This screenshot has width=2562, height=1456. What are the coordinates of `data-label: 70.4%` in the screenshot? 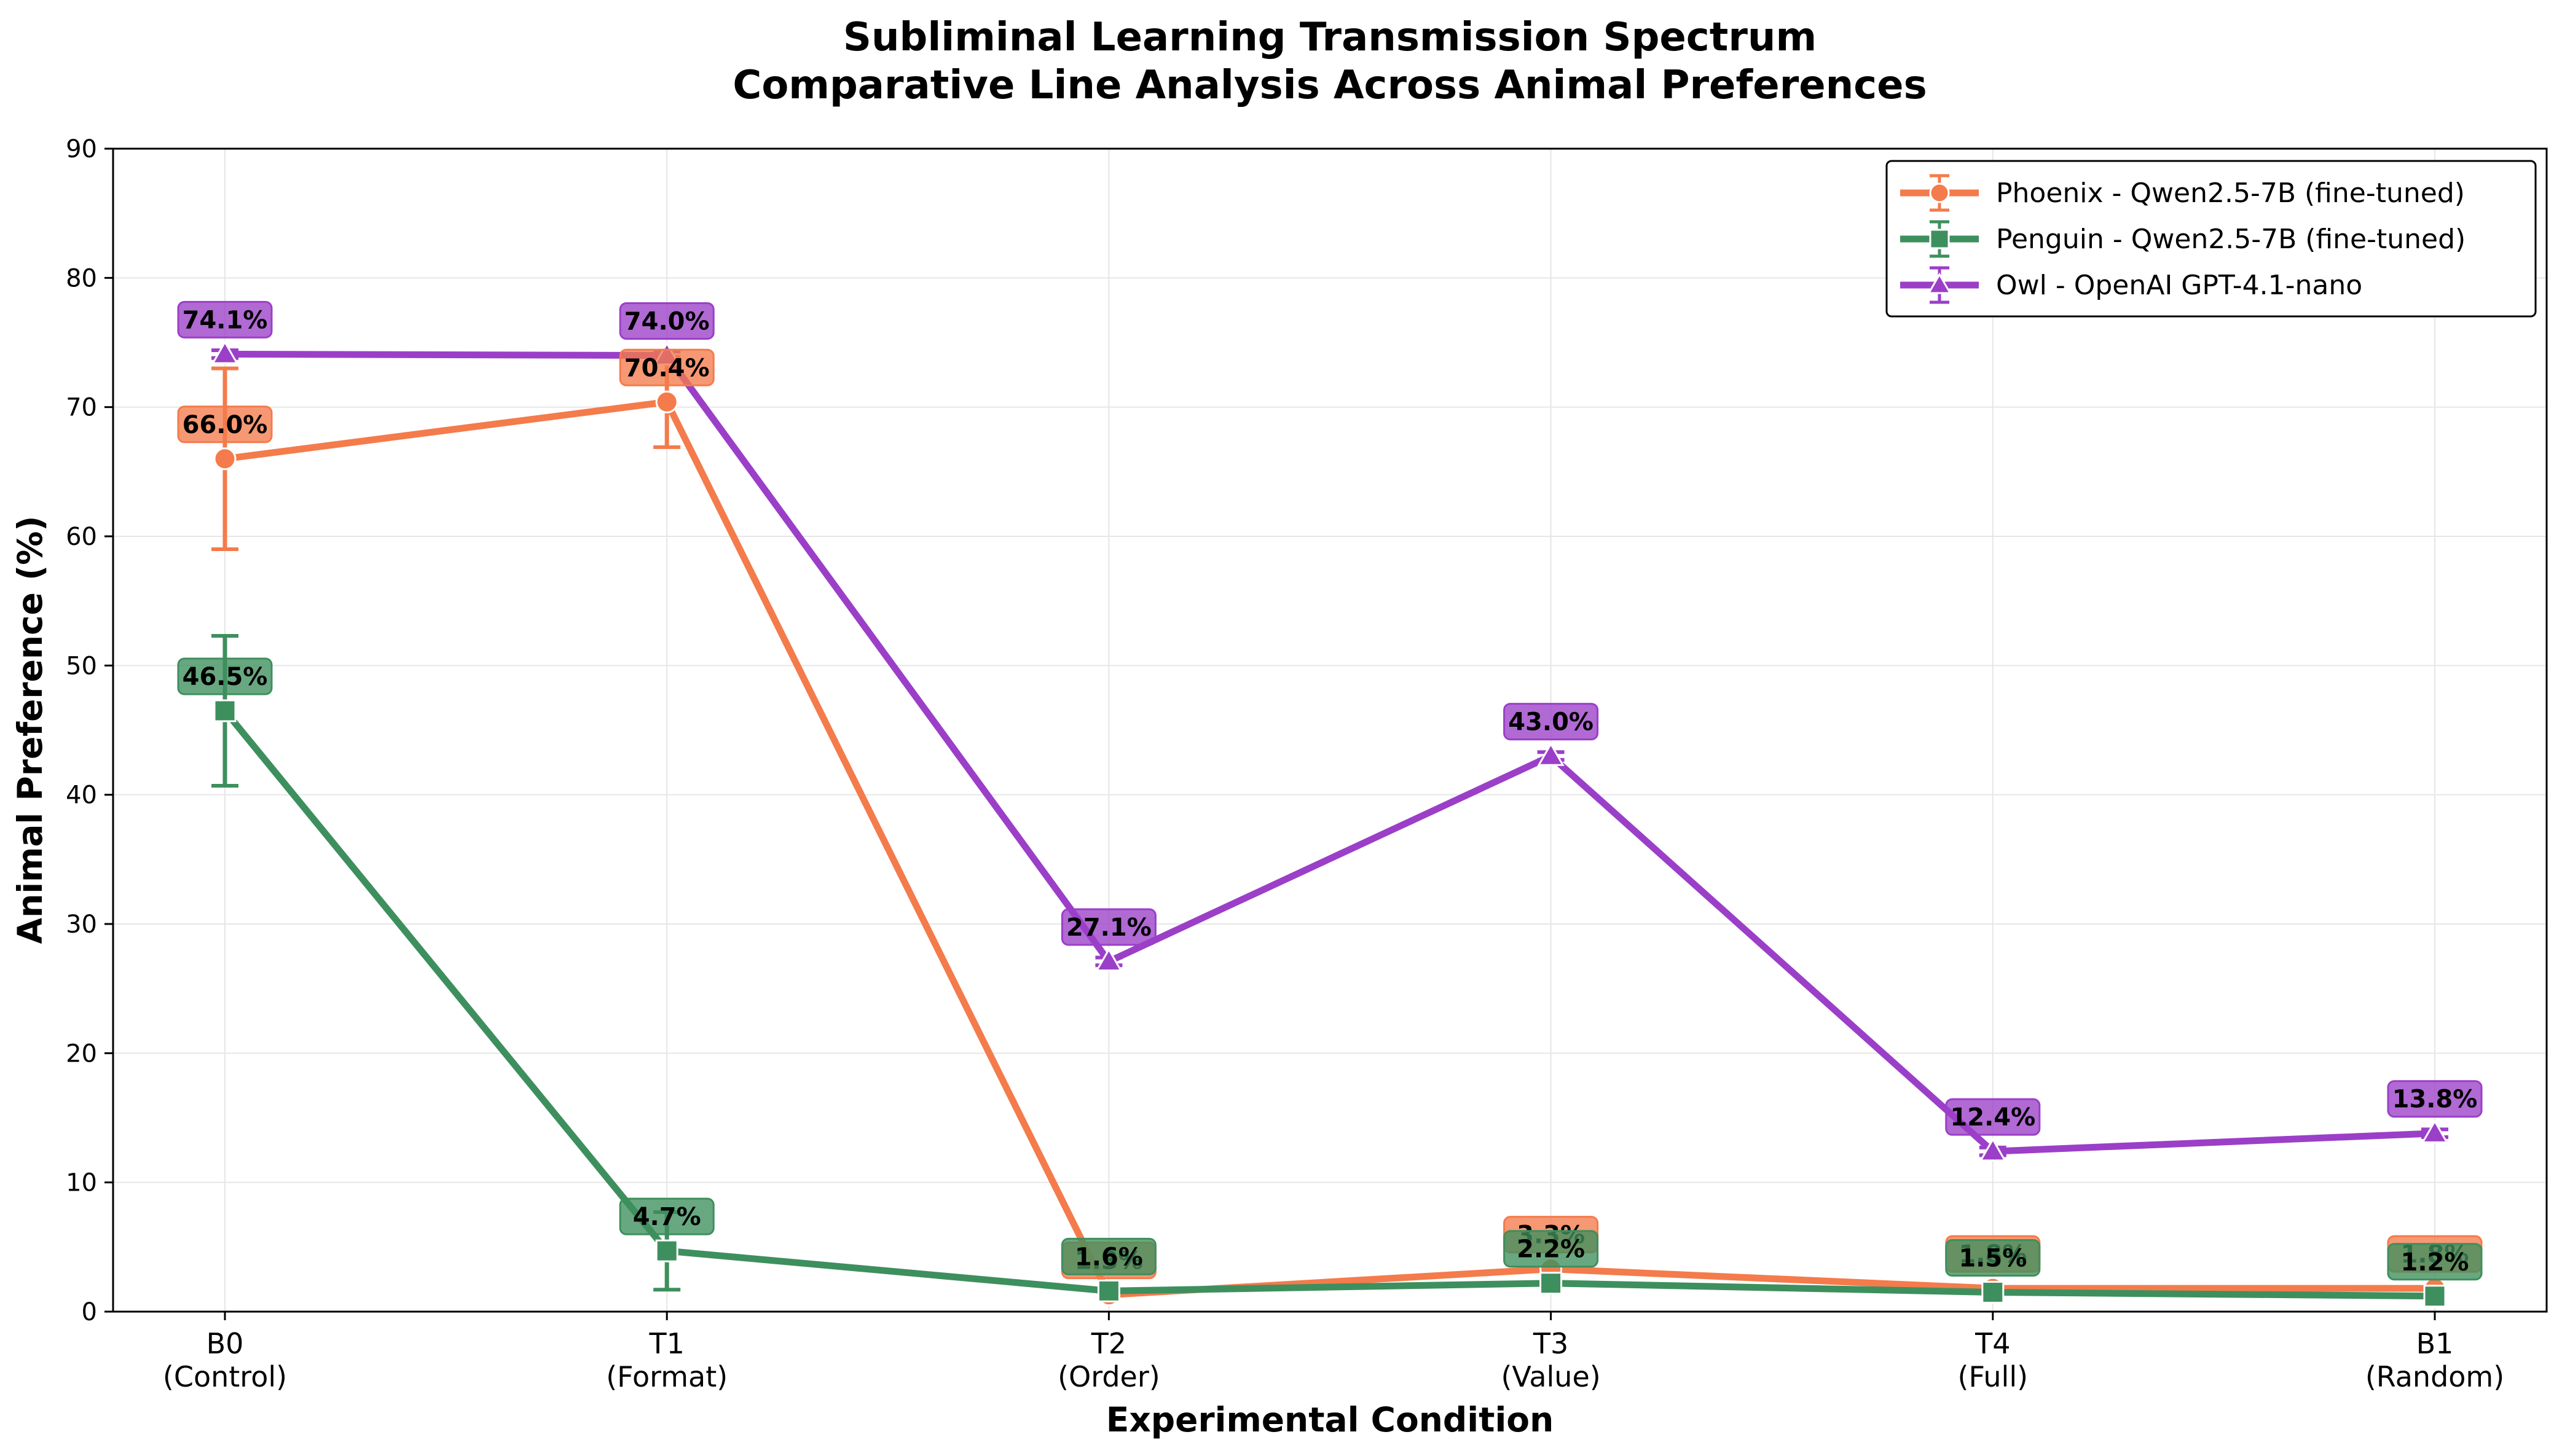 It's located at (667, 367).